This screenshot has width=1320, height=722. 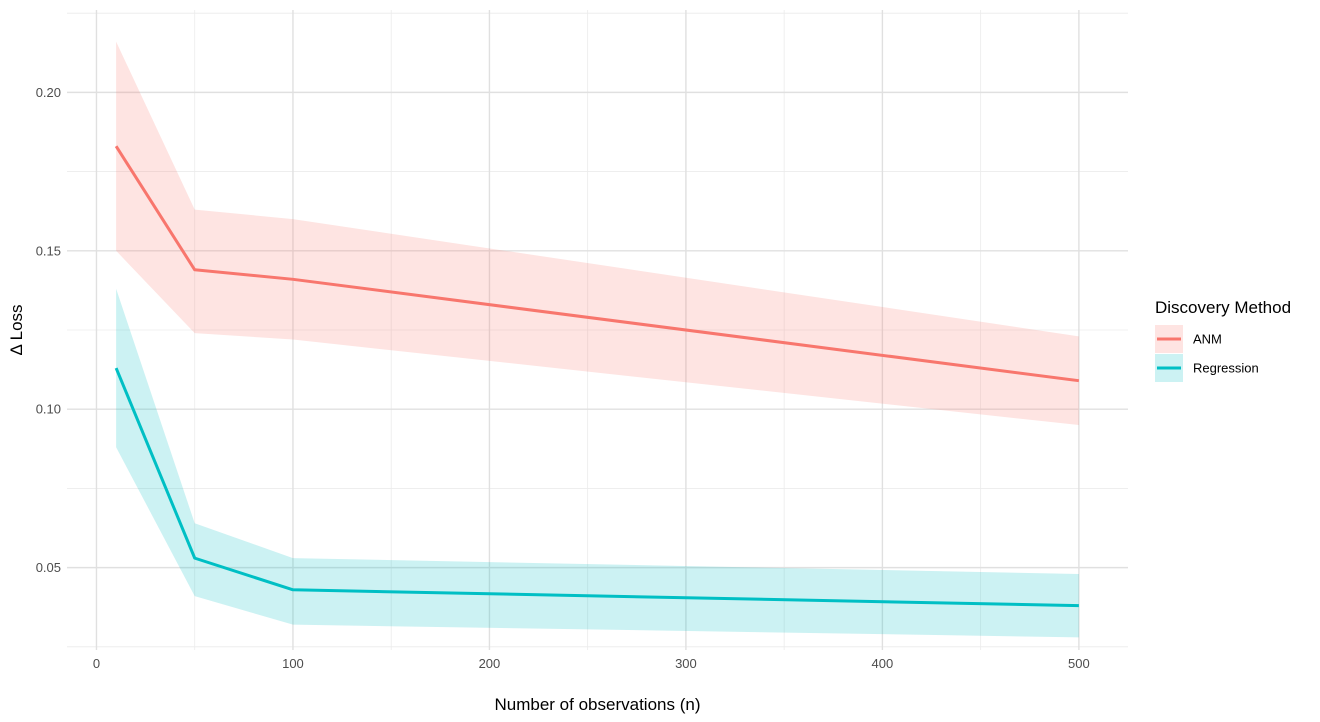 I want to click on x-tick-label: 0, so click(x=96, y=663).